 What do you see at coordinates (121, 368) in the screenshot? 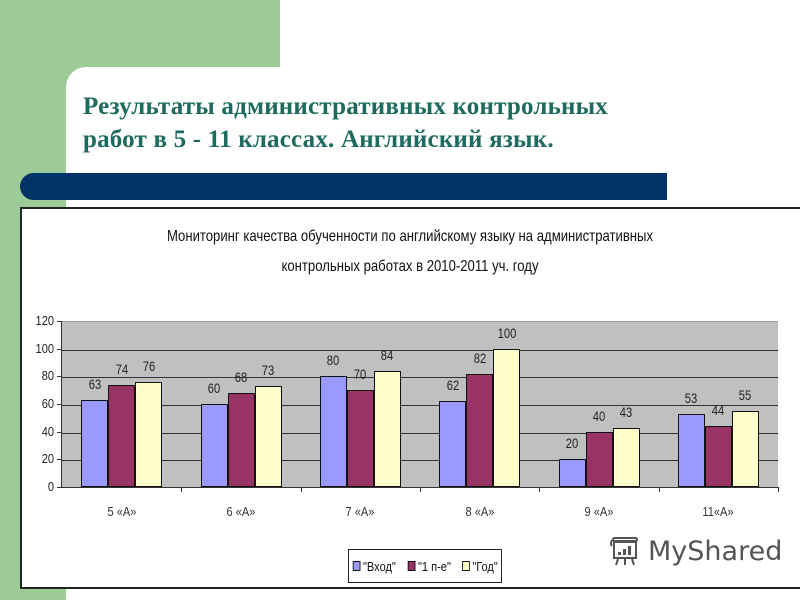
I see `data-label: 74` at bounding box center [121, 368].